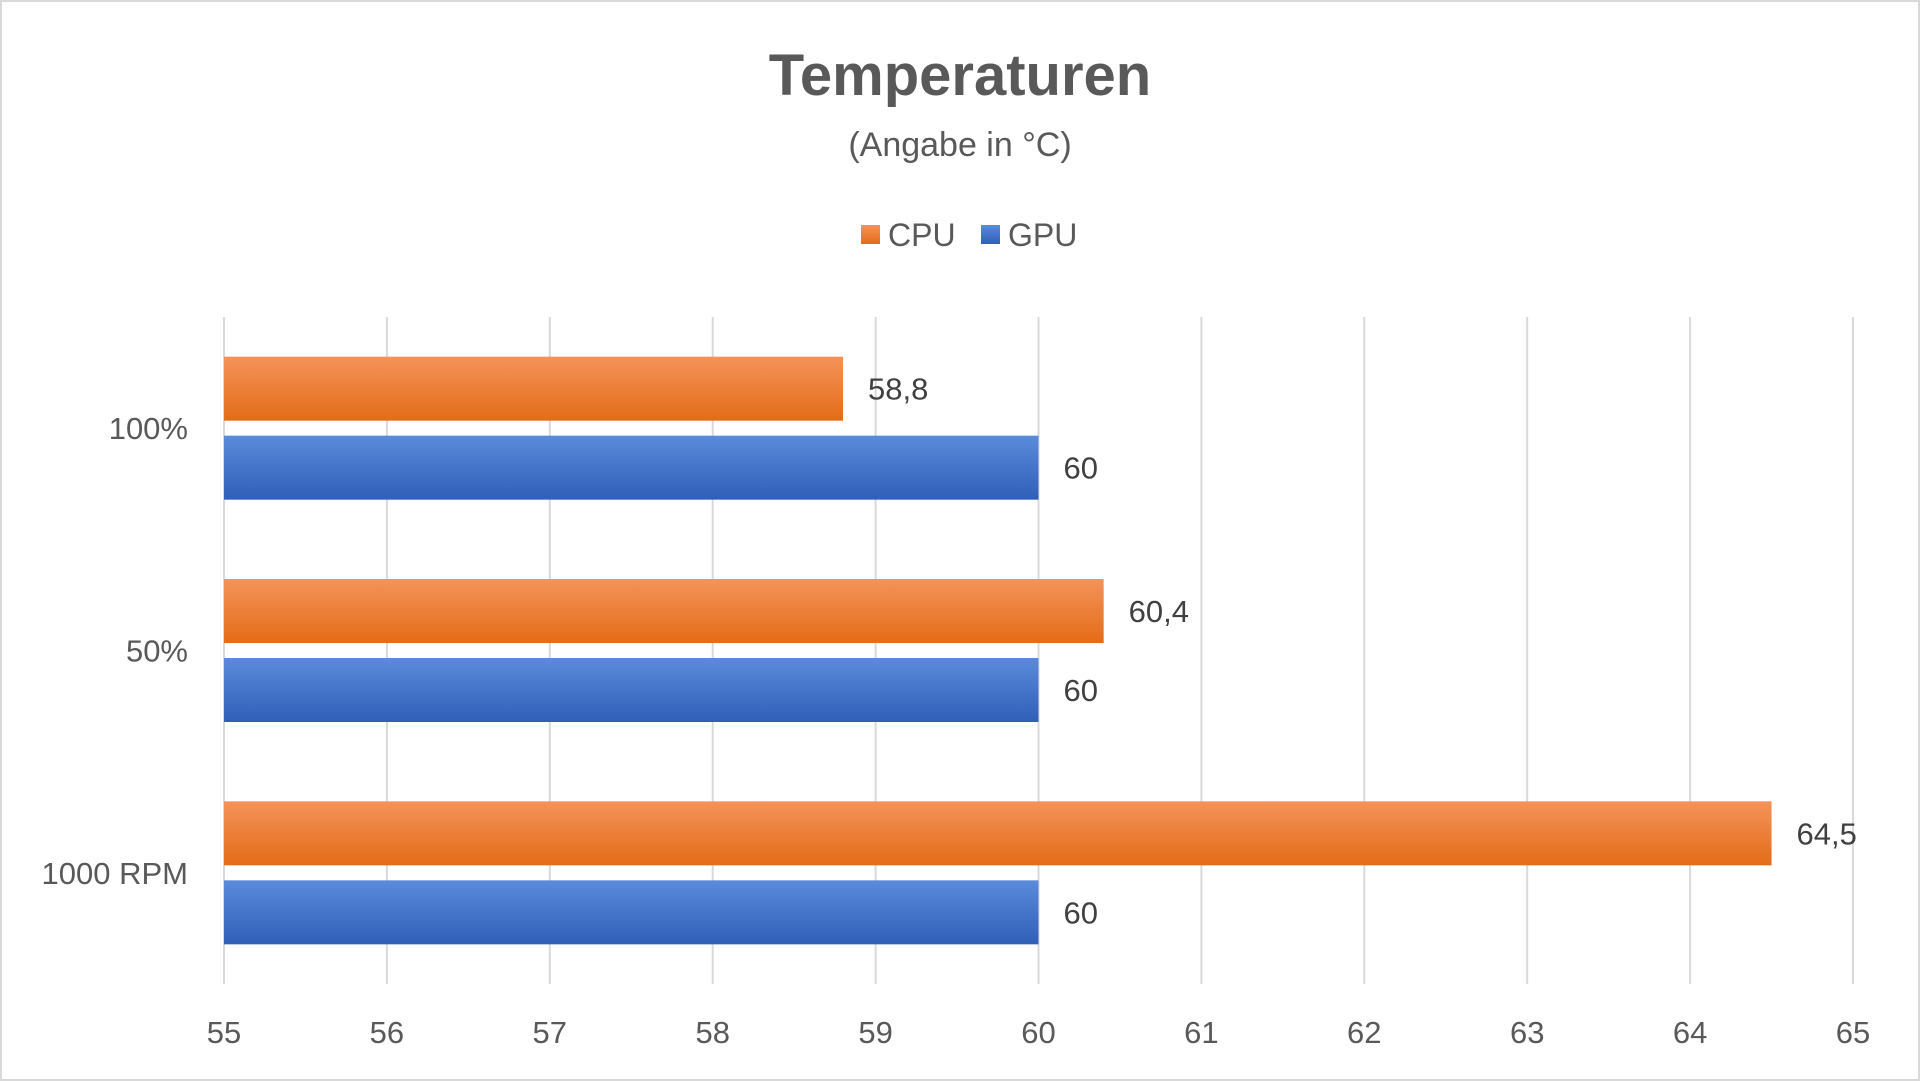  Describe the element at coordinates (1081, 468) in the screenshot. I see `data-label-gpu-0: 60` at that location.